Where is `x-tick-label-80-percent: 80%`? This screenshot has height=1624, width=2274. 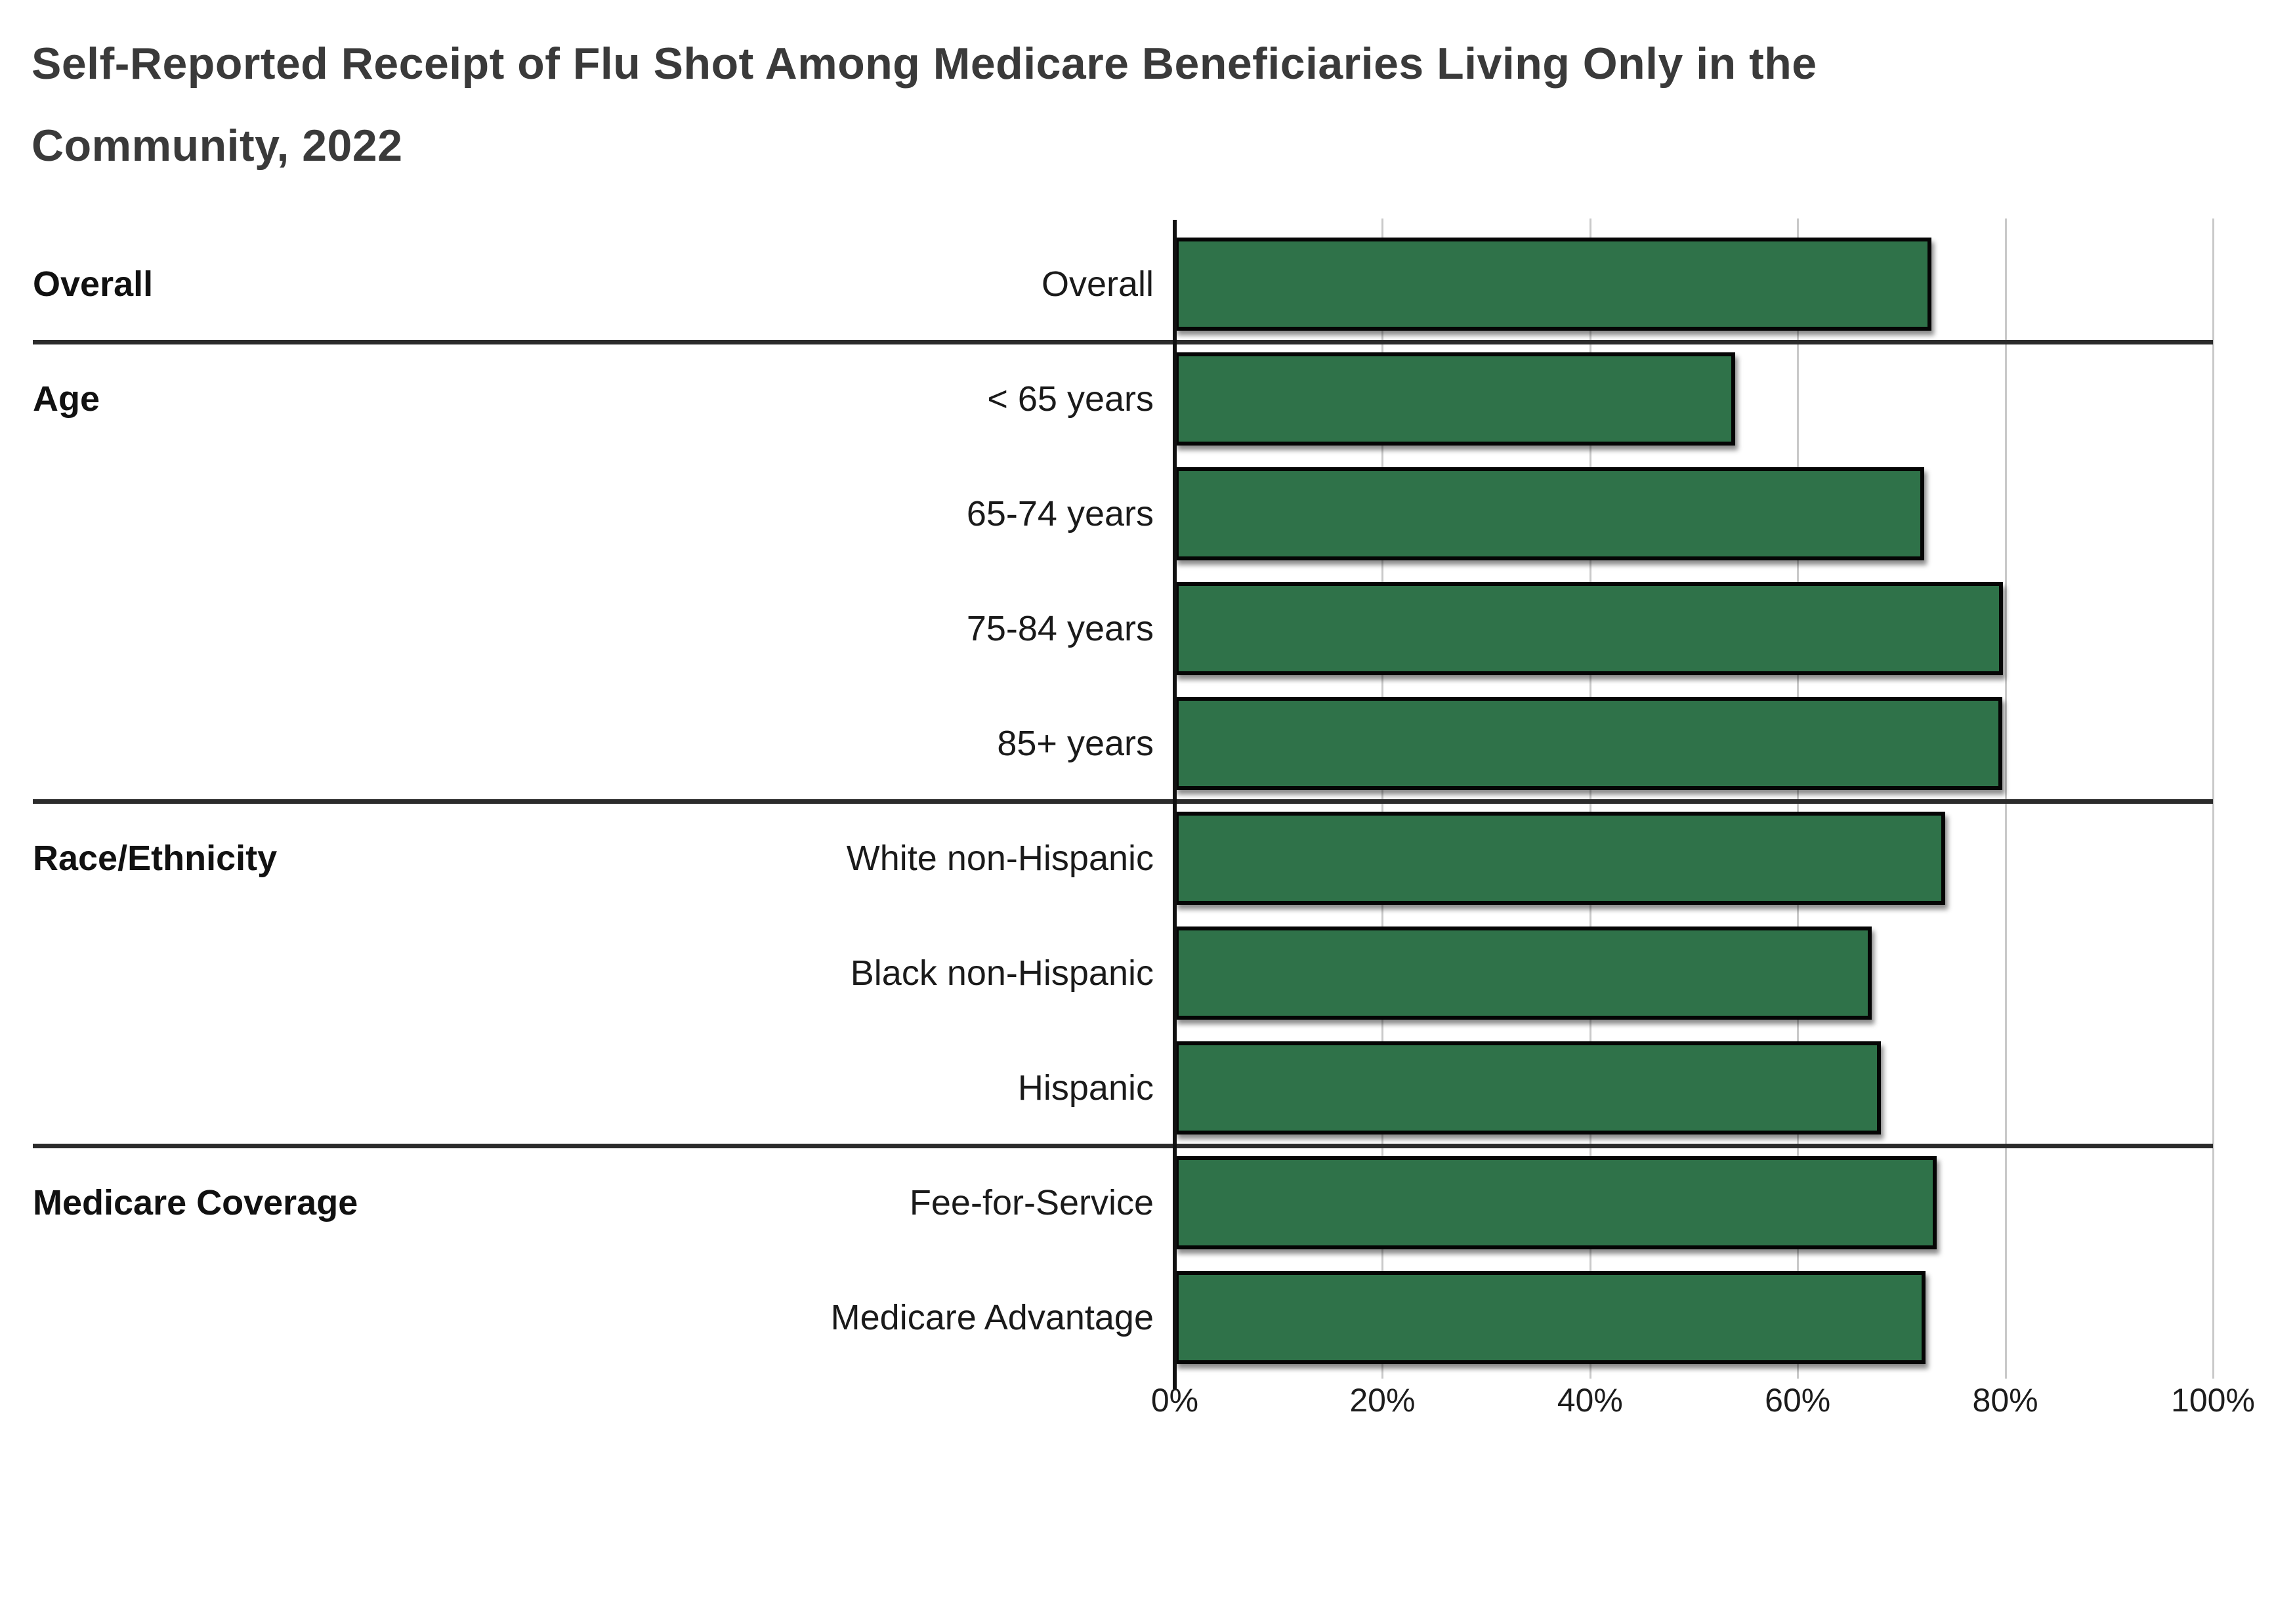 x-tick-label-80-percent: 80% is located at coordinates (2005, 1401).